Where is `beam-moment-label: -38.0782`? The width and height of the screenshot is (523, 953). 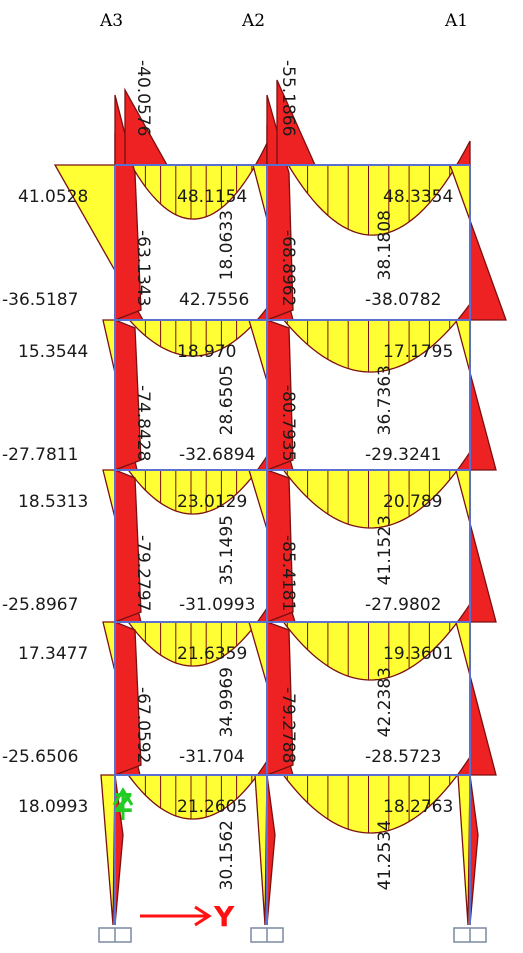
beam-moment-label: -38.0782 is located at coordinates (403, 300).